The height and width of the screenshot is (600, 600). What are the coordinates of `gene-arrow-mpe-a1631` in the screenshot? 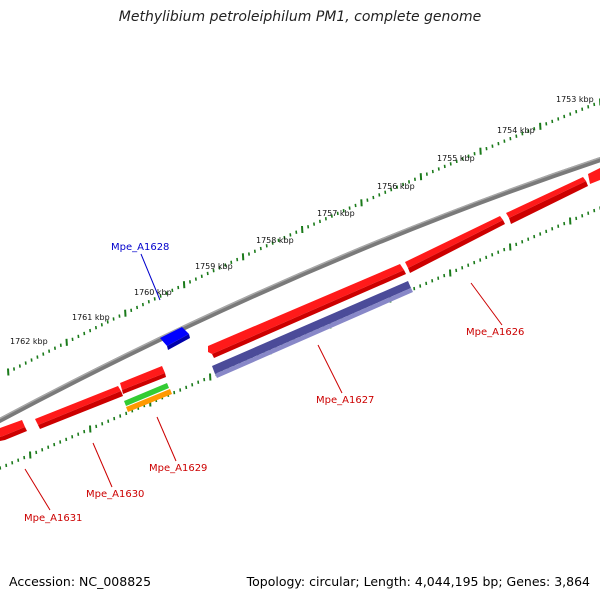 It's located at (12, 428).